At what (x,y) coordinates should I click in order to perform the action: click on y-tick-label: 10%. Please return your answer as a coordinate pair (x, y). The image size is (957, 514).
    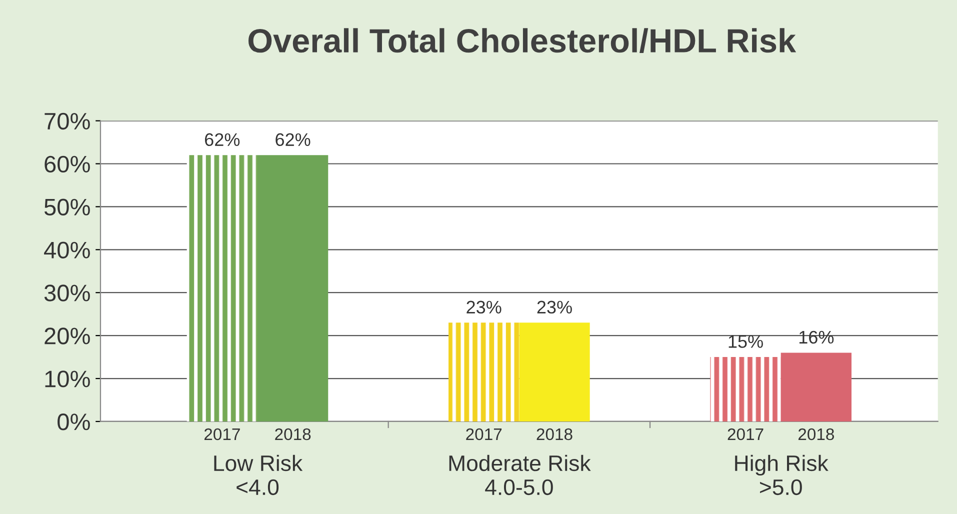
    Looking at the image, I should click on (67, 379).